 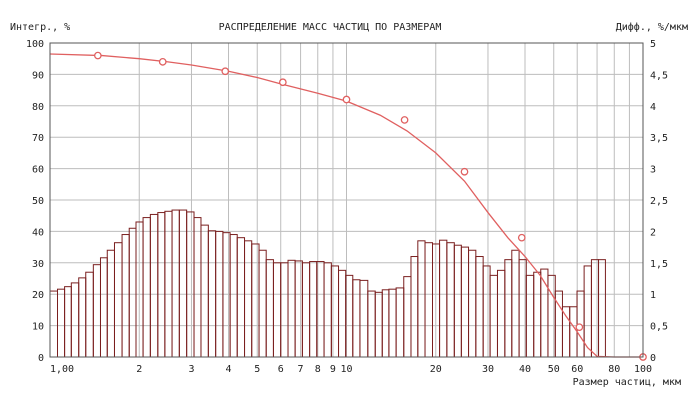 I want to click on y-right-tick-label: 4,5, so click(x=659, y=75).